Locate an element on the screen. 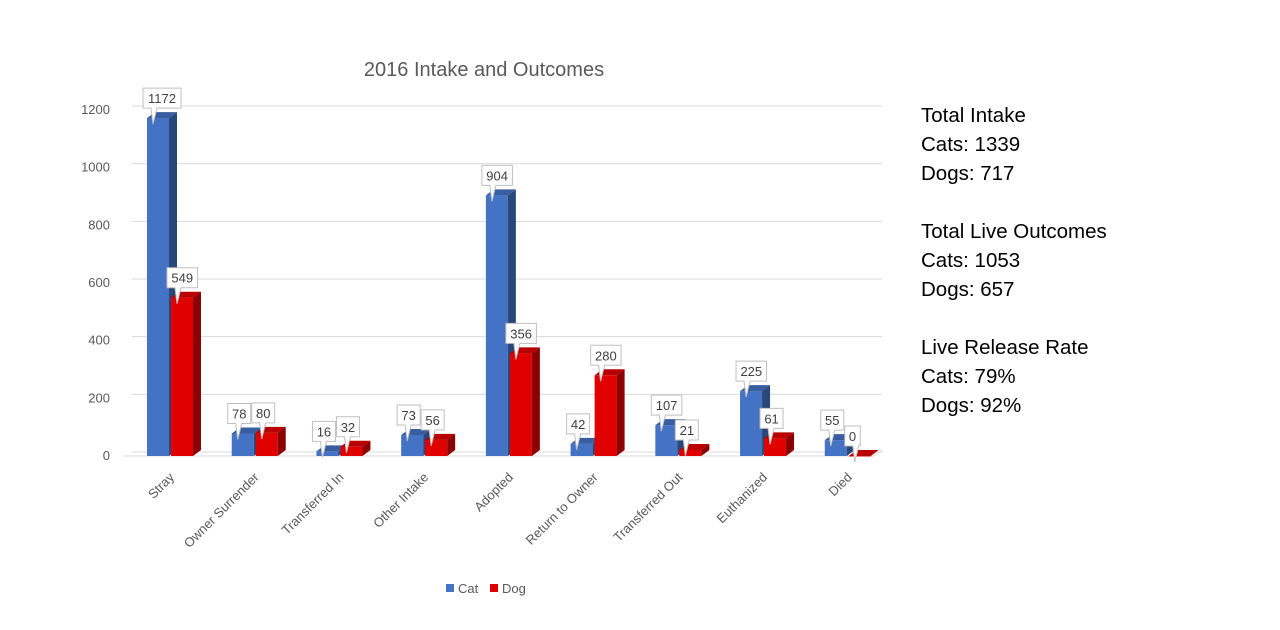 The image size is (1280, 630). svg-text: 32 is located at coordinates (348, 427).